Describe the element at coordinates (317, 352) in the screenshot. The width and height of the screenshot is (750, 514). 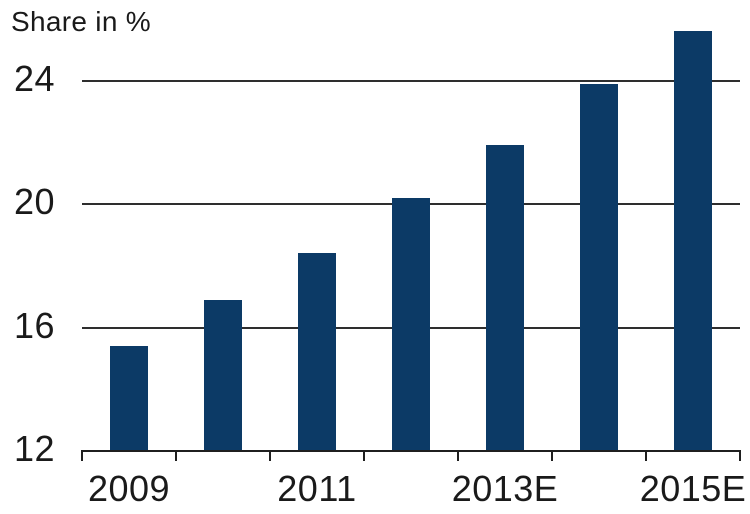
I see `bar-2011` at that location.